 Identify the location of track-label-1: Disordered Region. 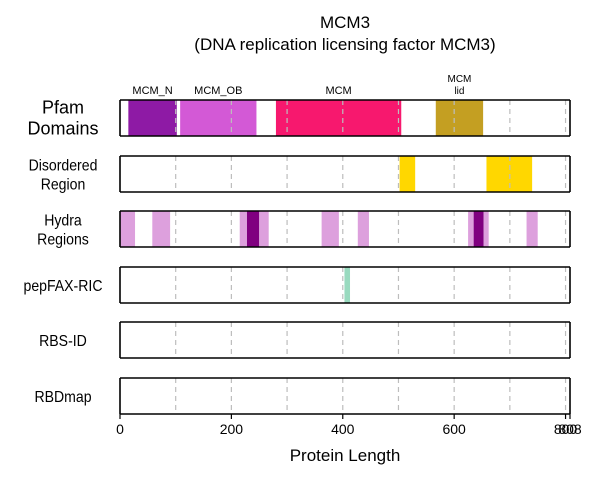
(63, 175).